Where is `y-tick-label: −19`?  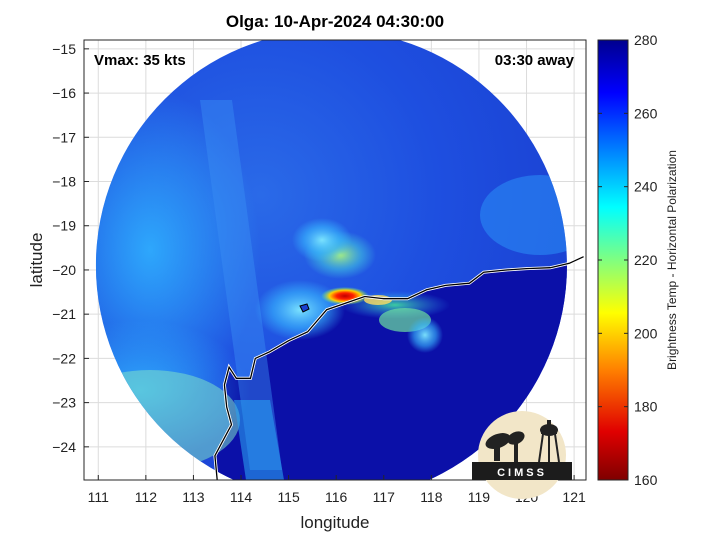
y-tick-label: −19 is located at coordinates (64, 226).